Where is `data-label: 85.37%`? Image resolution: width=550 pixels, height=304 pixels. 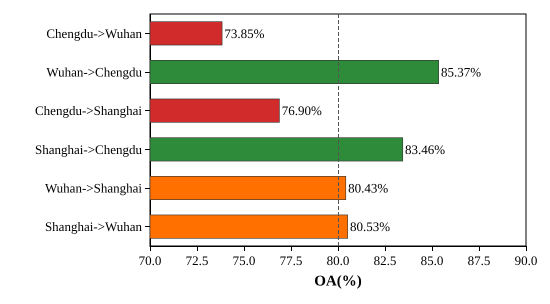
data-label: 85.37% is located at coordinates (461, 72).